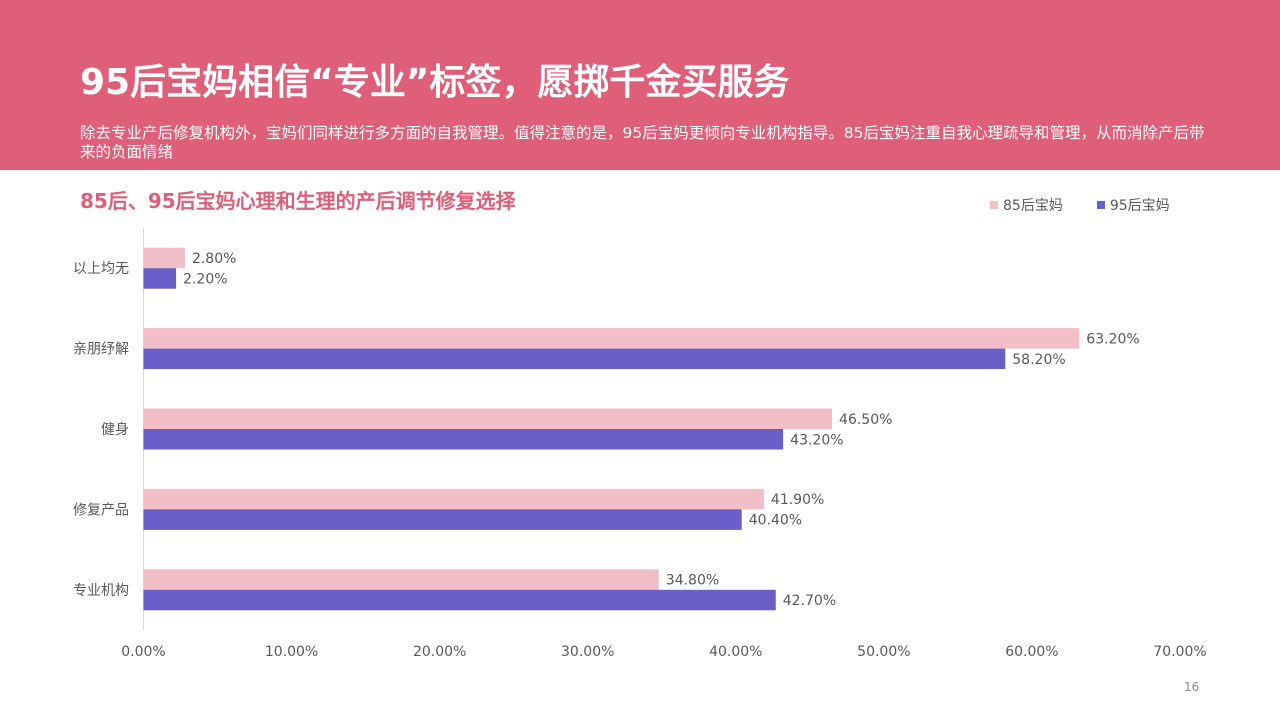  I want to click on category-label: 修复产品, so click(101, 509).